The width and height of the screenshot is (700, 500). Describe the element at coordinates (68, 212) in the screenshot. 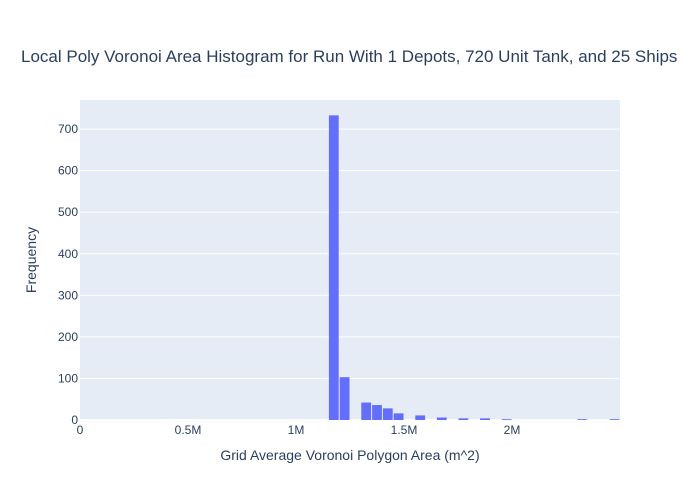

I see `y-tick-label: 500` at that location.